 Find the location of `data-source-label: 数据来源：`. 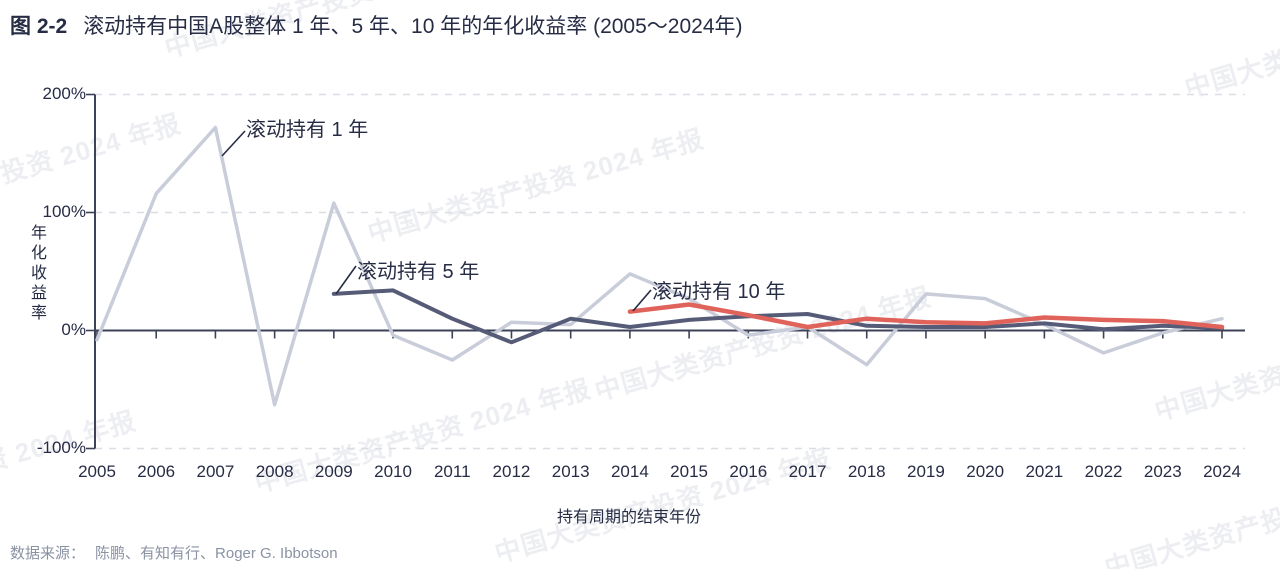

data-source-label: 数据来源： is located at coordinates (48, 553).